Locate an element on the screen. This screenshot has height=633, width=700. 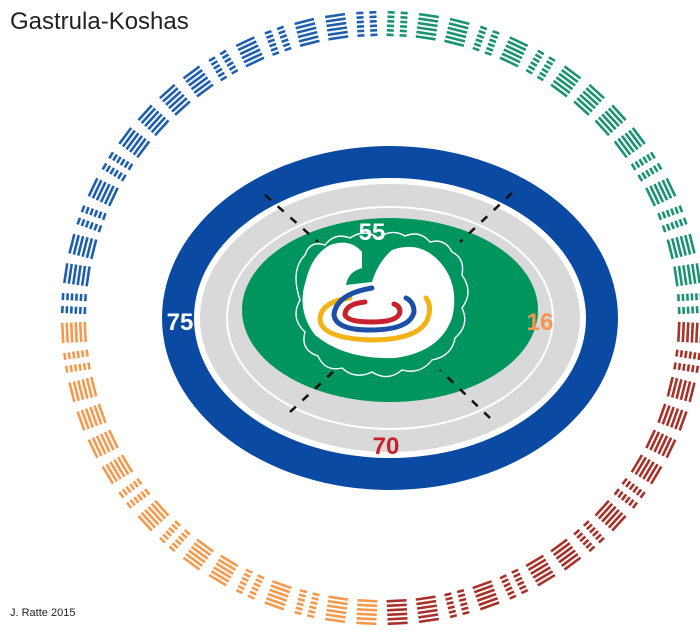
credit-text: J. Ratte 2015 is located at coordinates (43, 613).